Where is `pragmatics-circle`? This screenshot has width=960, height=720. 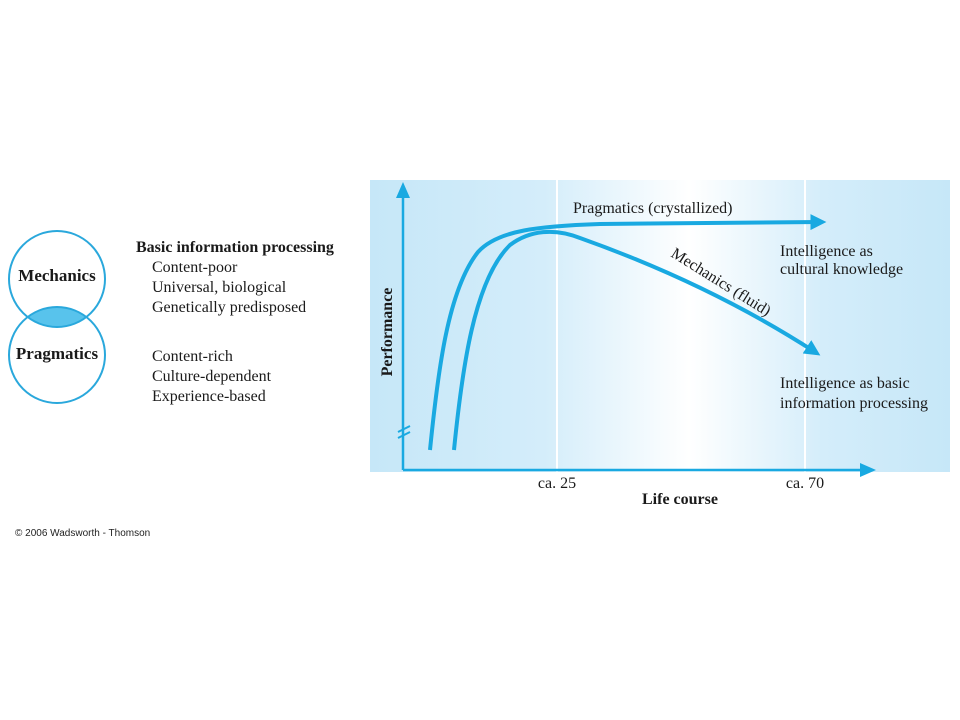
pragmatics-circle is located at coordinates (57, 355).